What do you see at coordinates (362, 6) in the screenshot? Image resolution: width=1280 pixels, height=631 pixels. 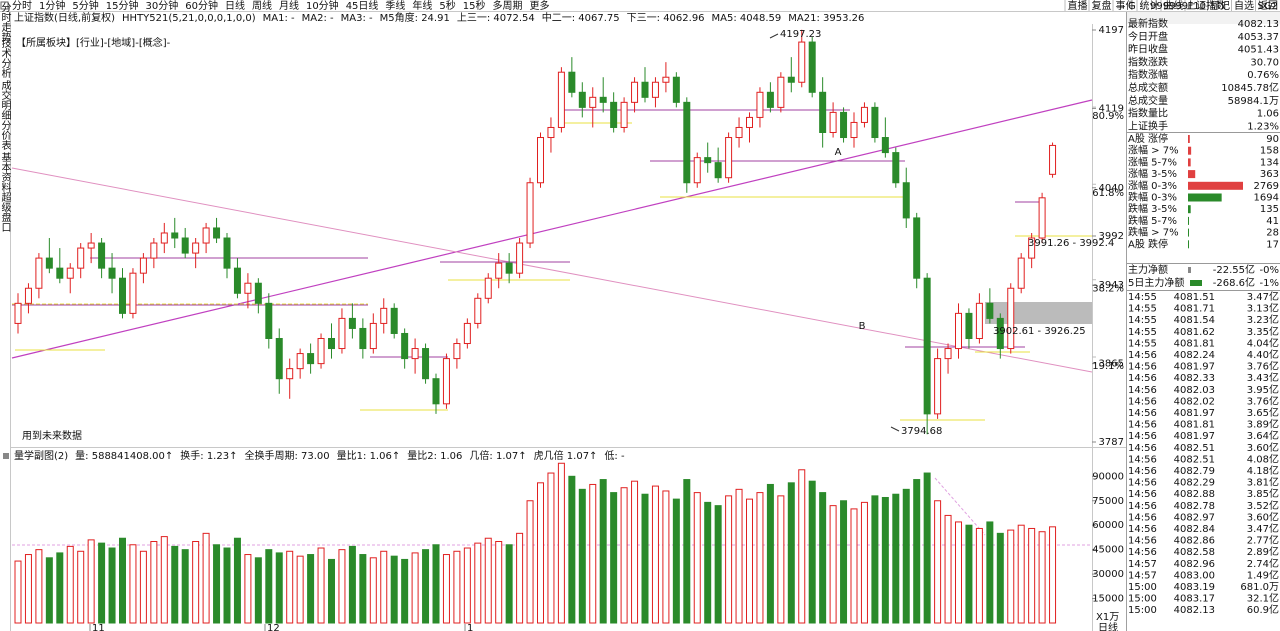 I see `toolbar-tab: 45日线` at bounding box center [362, 6].